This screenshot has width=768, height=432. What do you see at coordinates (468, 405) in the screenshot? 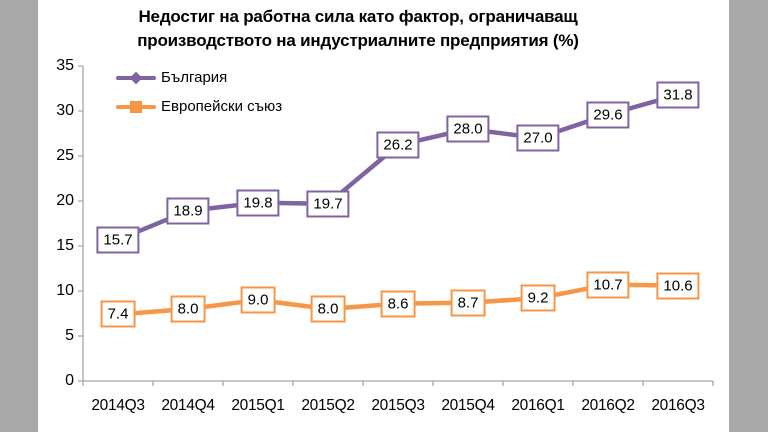
I see `x-axis-tick-label: 2015Q4` at bounding box center [468, 405].